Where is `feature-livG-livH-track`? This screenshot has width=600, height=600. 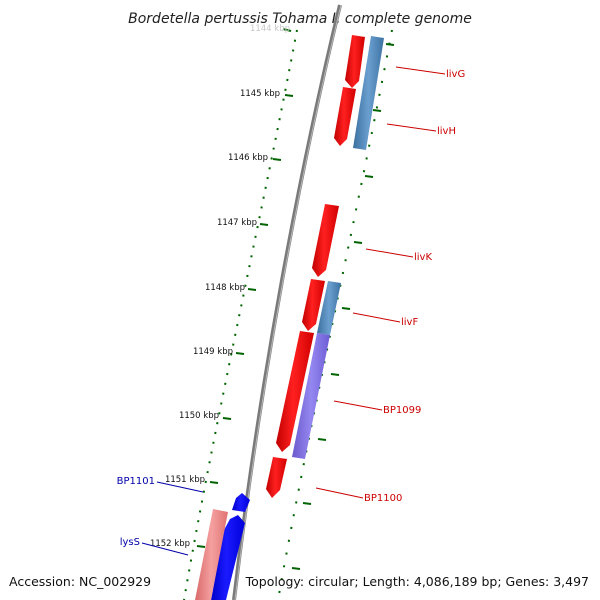 feature-livG-livH-track is located at coordinates (368, 93).